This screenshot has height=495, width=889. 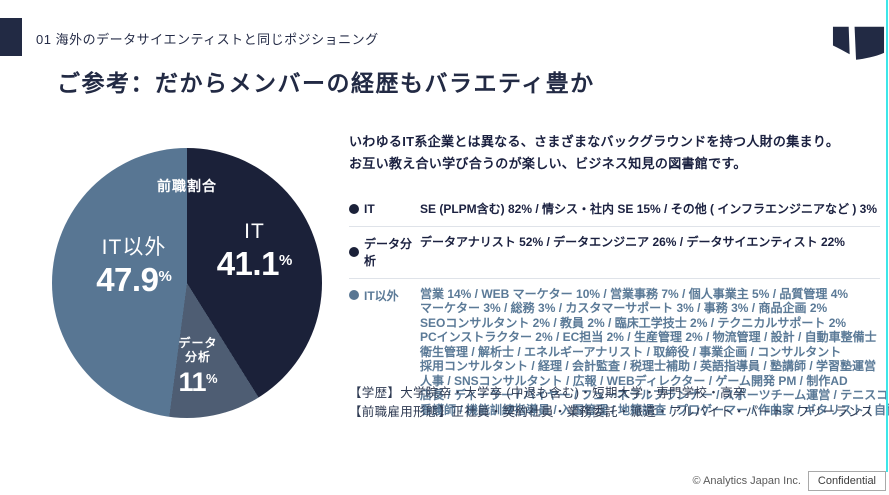 What do you see at coordinates (326, 83) in the screenshot?
I see `page-title: ご参考：だからメンバーの経歴もバラエティ豊か` at bounding box center [326, 83].